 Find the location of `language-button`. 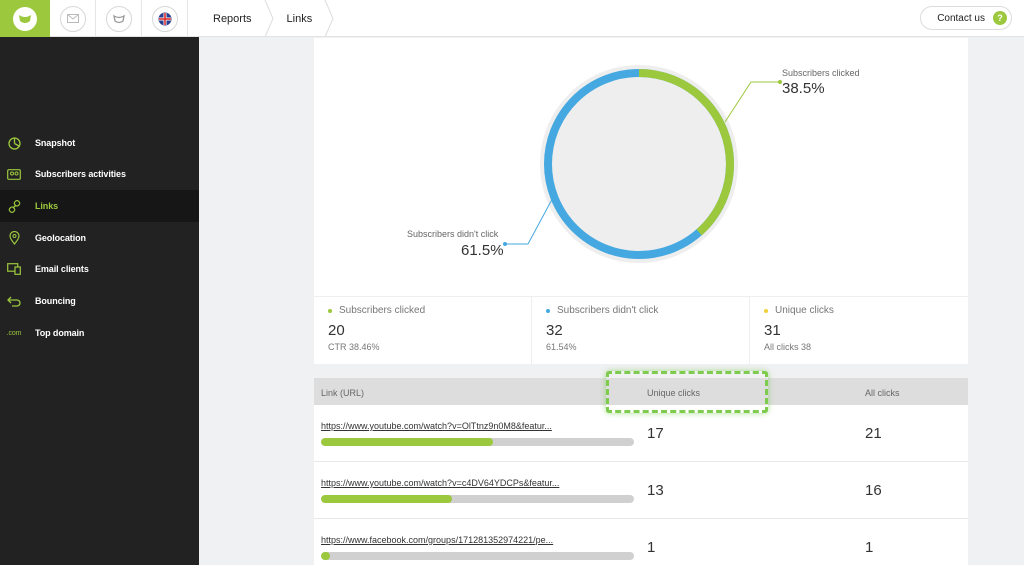

language-button is located at coordinates (165, 18).